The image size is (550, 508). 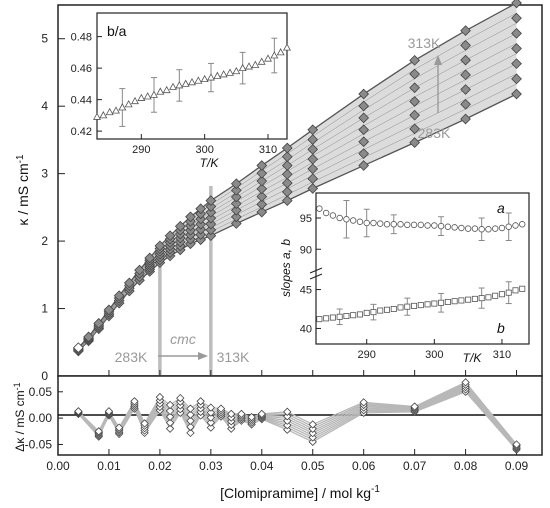 What do you see at coordinates (117, 31) in the screenshot?
I see `inset-ba-title: b/a` at bounding box center [117, 31].